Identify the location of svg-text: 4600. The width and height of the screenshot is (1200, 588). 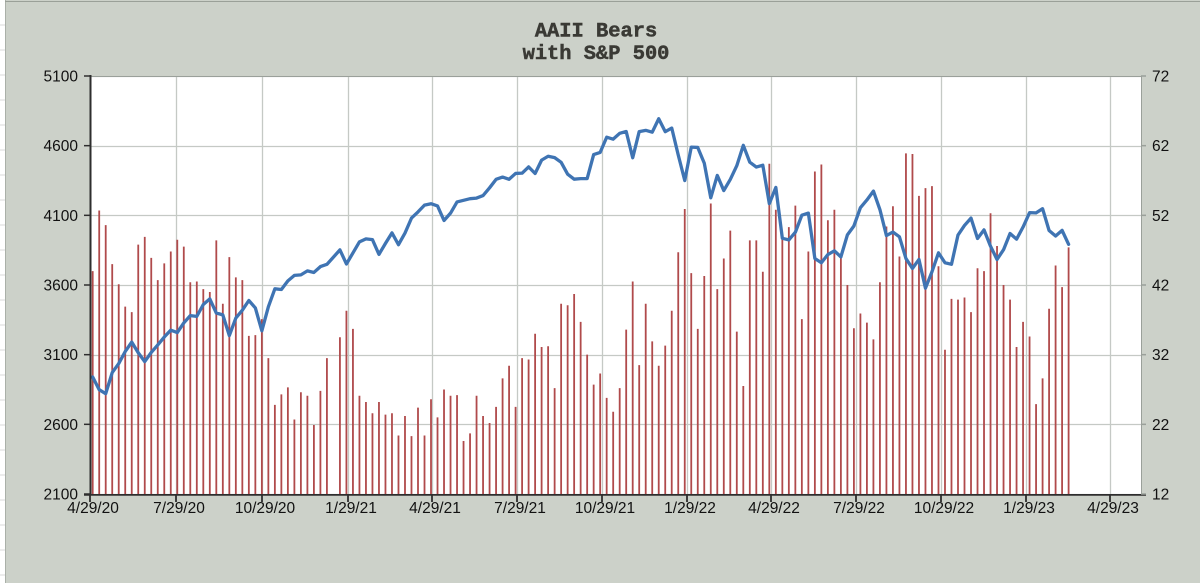
(61, 146).